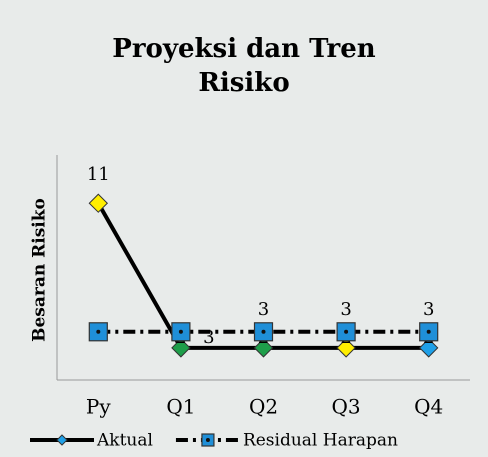 This screenshot has width=488, height=457. Describe the element at coordinates (40, 270) in the screenshot. I see `y-axis-label: Besaran Risiko` at that location.